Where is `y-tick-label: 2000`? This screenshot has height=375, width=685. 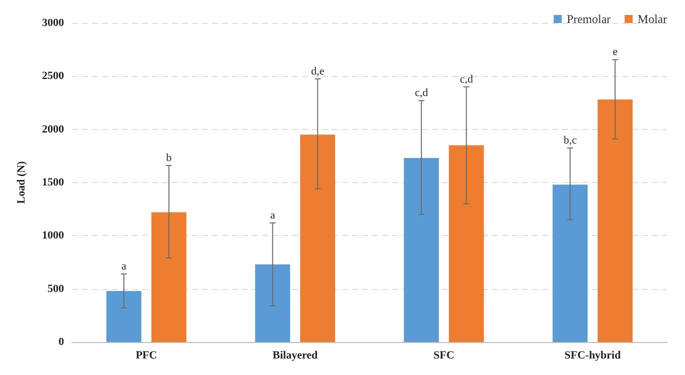
y-tick-label: 2000 is located at coordinates (53, 129).